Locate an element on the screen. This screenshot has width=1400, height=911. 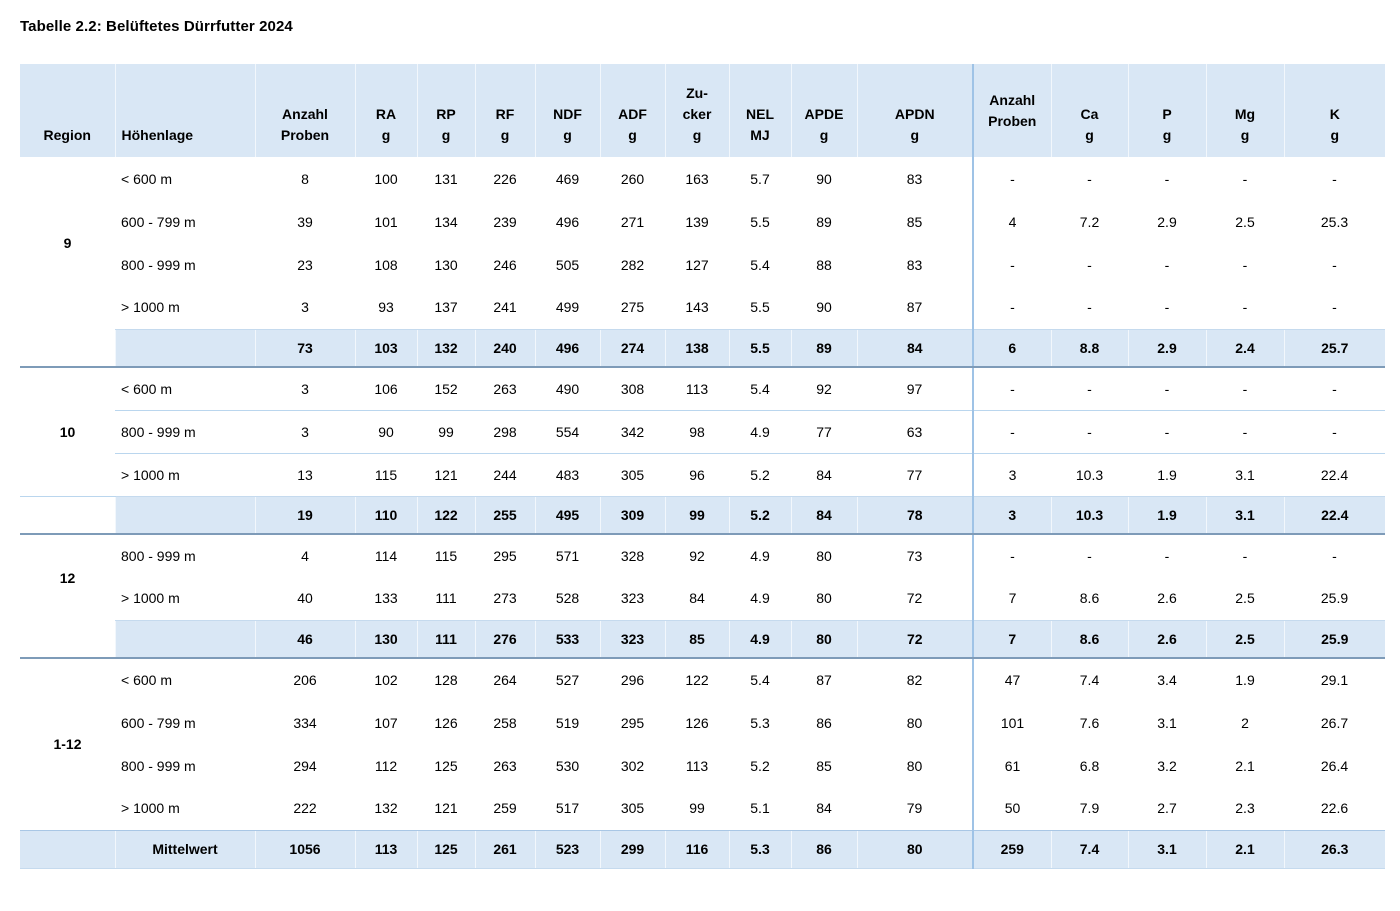
value-cell-adf: 260 is located at coordinates (632, 178).